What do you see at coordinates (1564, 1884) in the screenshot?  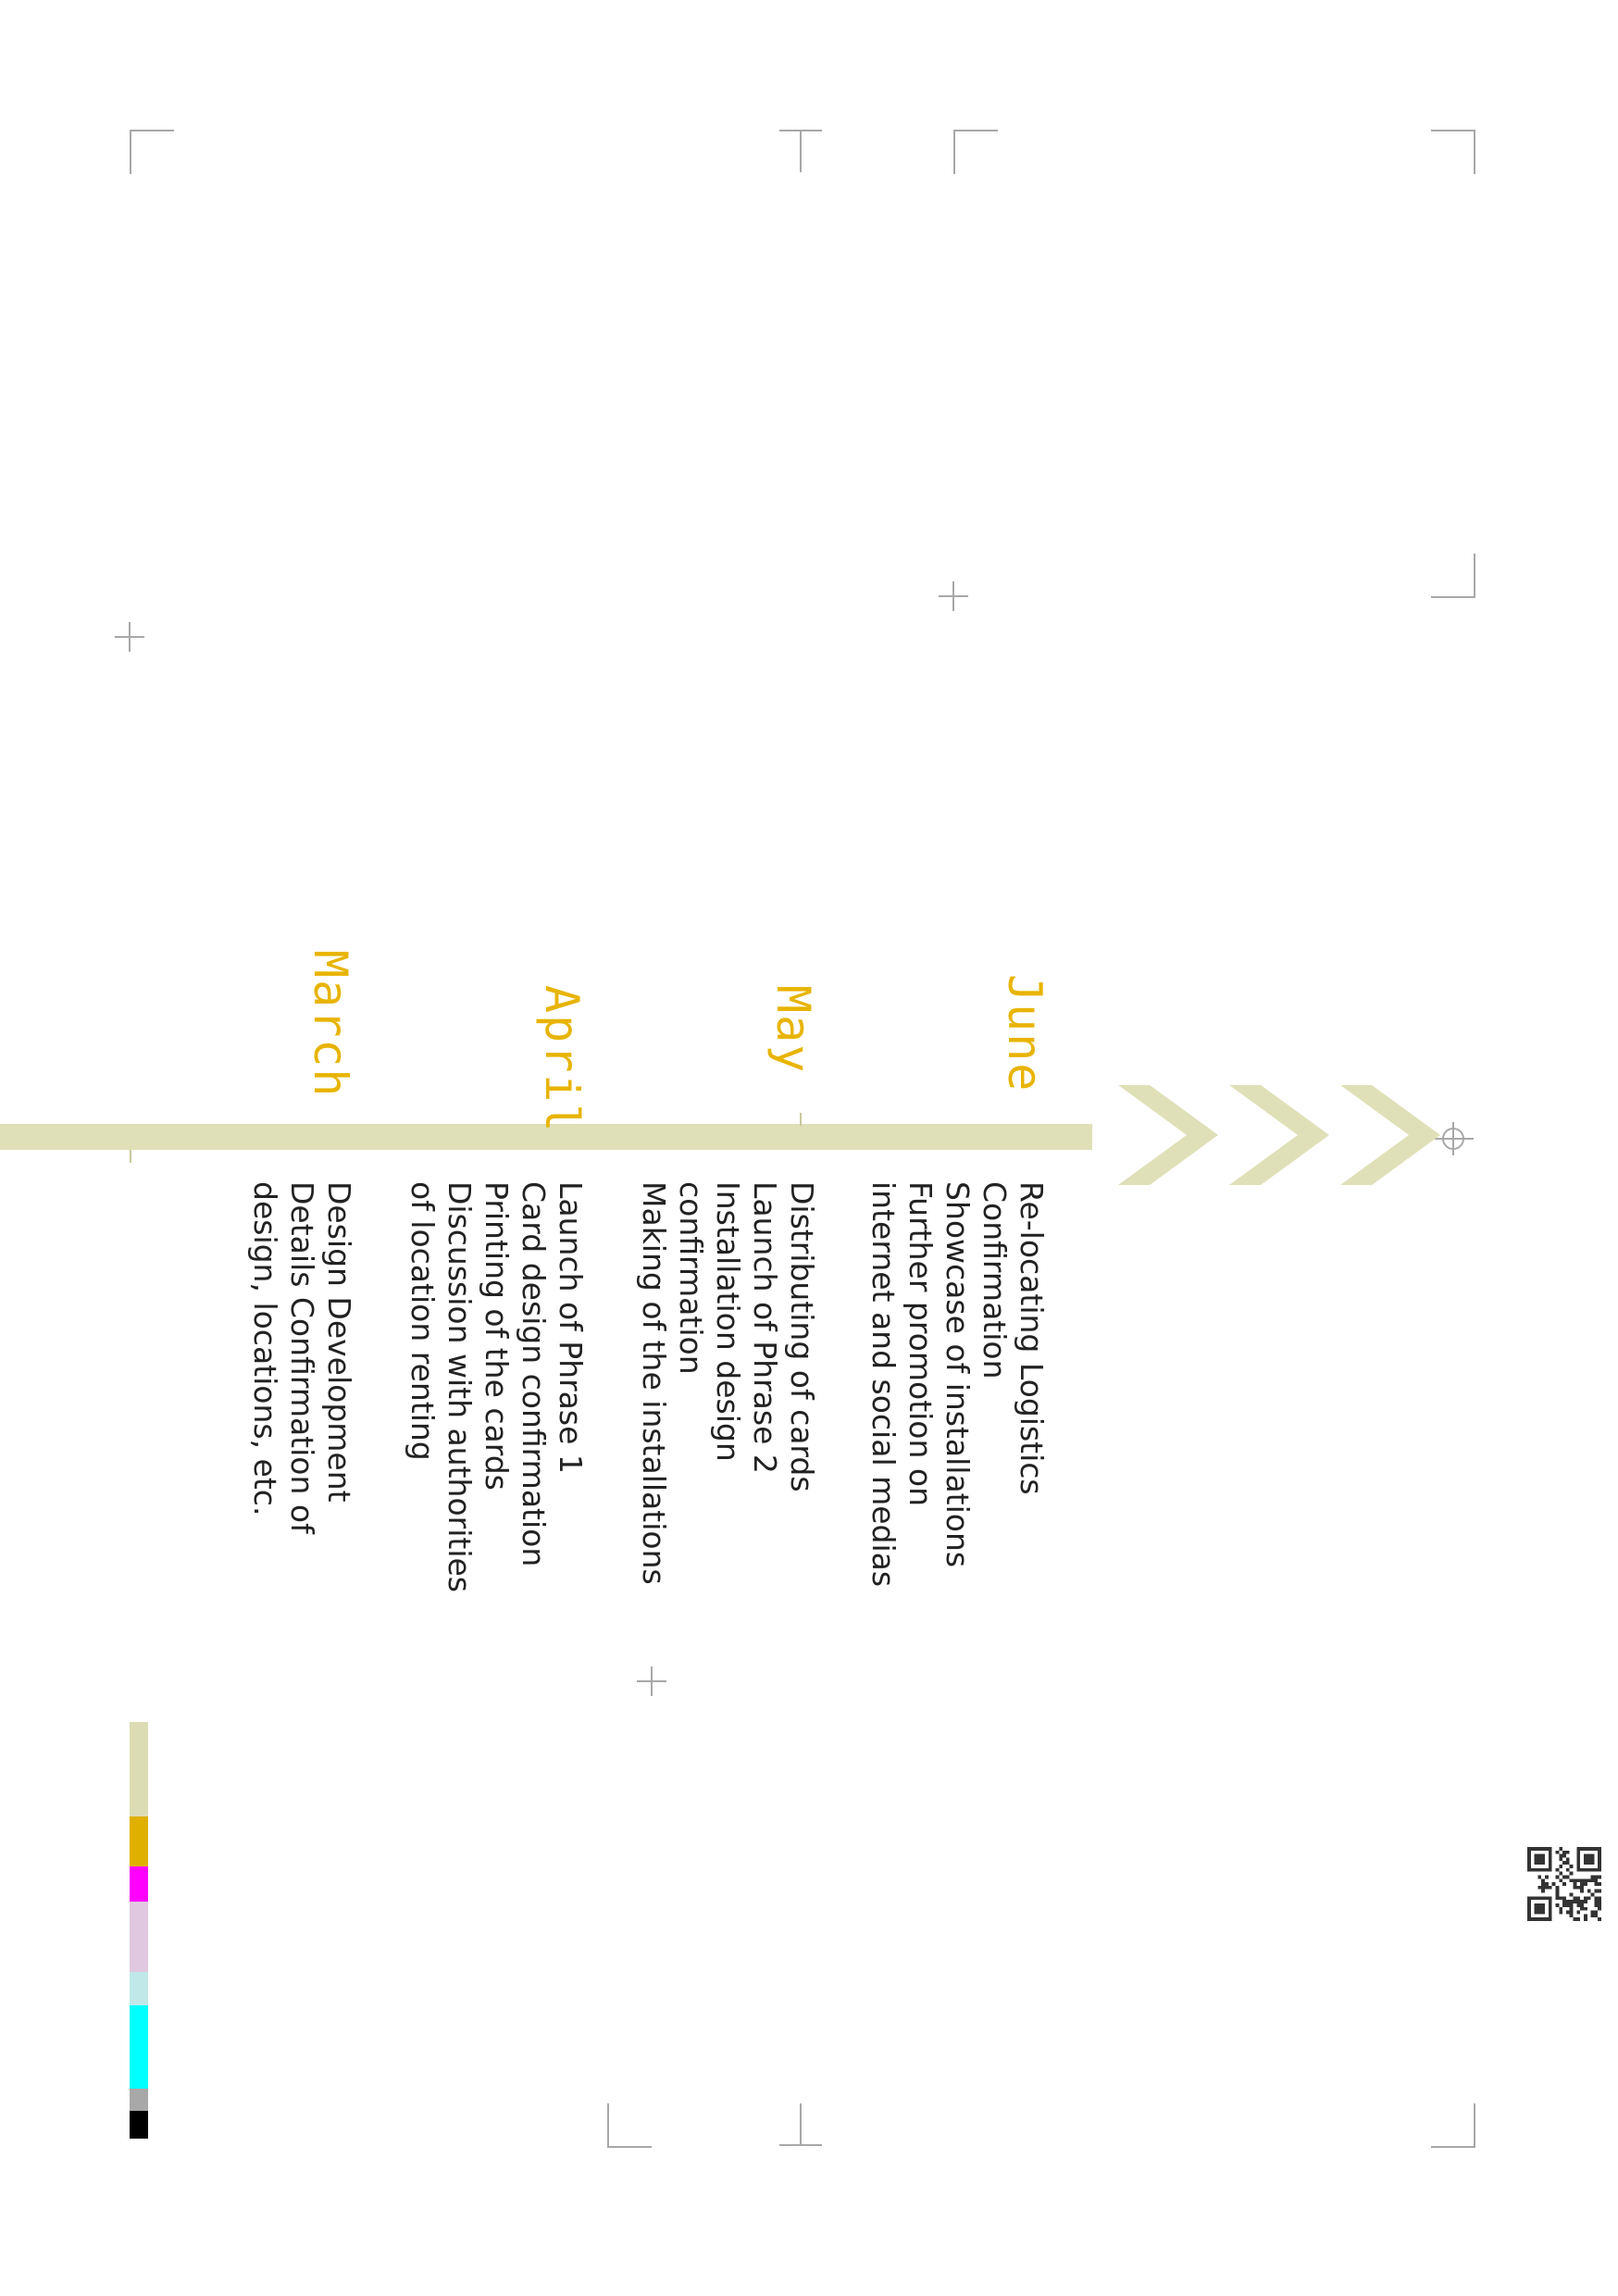 I see `qr-code-icon` at bounding box center [1564, 1884].